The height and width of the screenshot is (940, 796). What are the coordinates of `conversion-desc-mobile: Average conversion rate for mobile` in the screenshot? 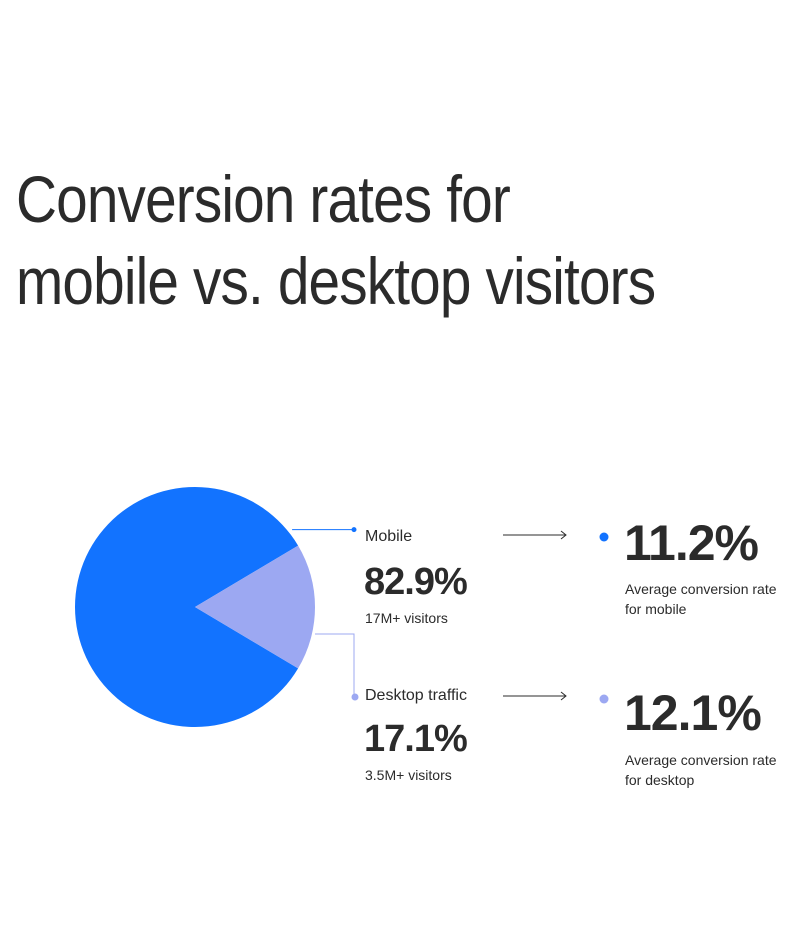 It's located at (710, 599).